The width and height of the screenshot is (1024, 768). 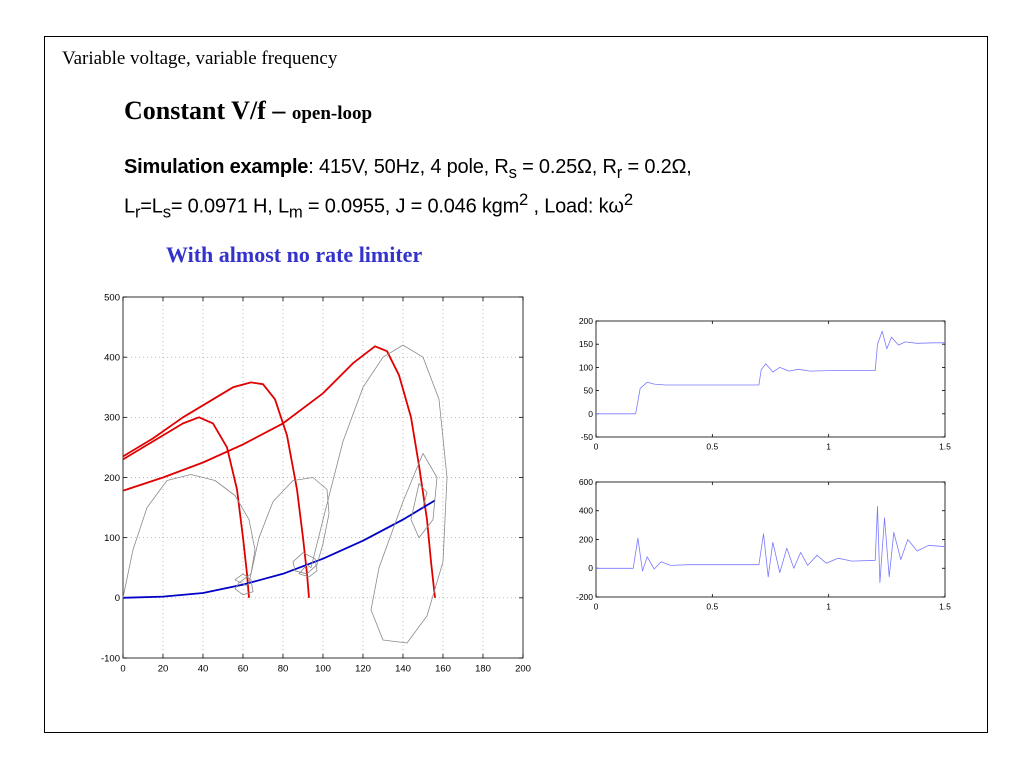 What do you see at coordinates (712, 607) in the screenshot?
I see `chart-torque-time-xtick-label: 0.5` at bounding box center [712, 607].